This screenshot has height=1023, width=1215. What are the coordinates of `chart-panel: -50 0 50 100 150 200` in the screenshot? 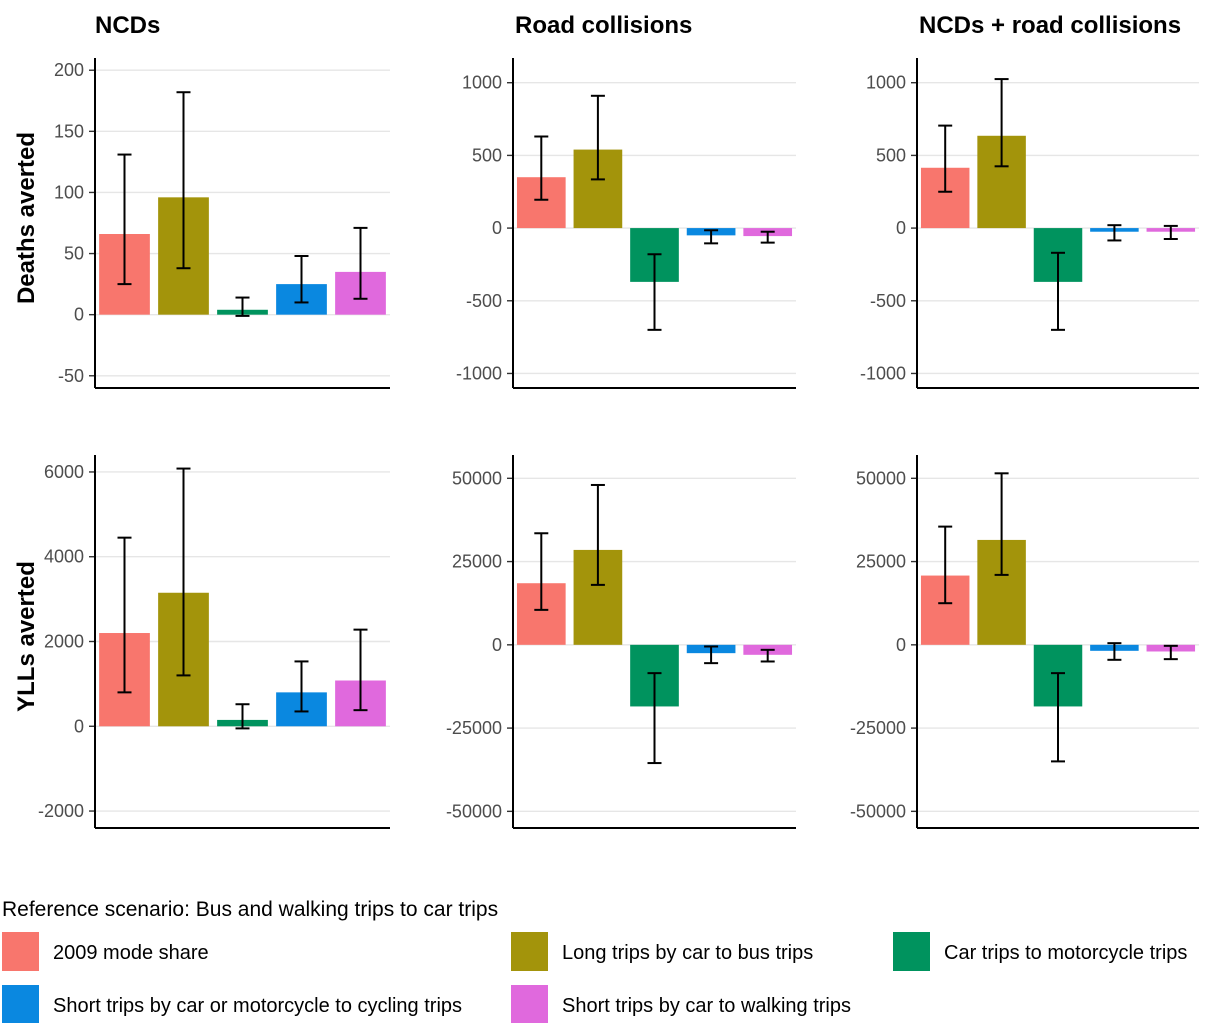 It's located at (222, 223).